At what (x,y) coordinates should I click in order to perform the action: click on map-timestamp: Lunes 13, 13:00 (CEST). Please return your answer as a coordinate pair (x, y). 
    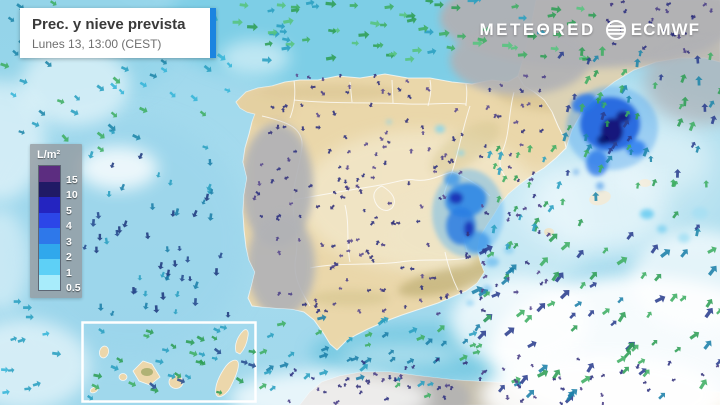
    Looking at the image, I should click on (97, 43).